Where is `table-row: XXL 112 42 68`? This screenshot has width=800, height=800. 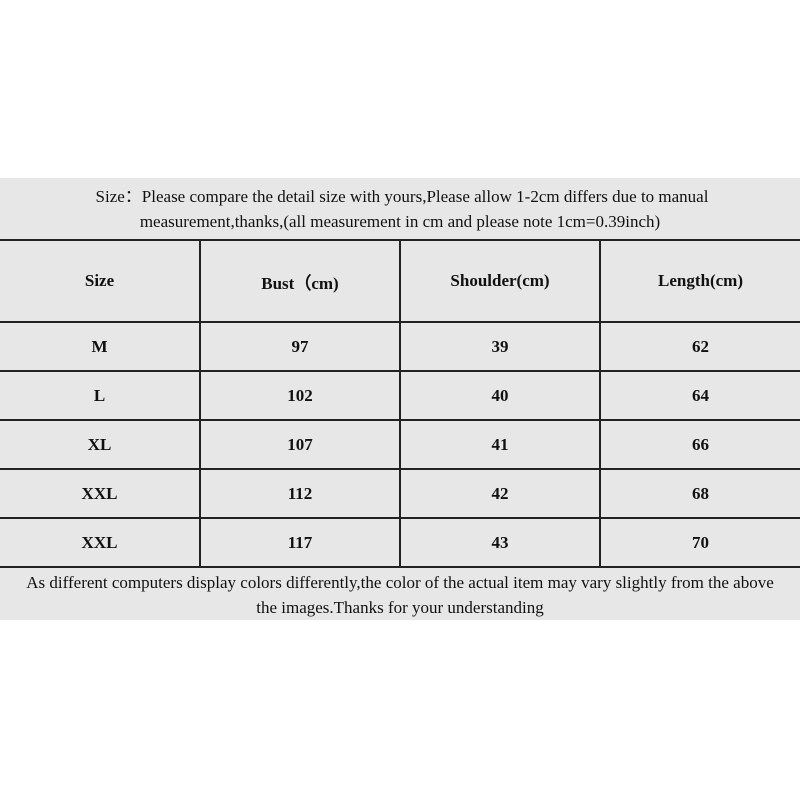
table-row: XXL 112 42 68 is located at coordinates (400, 493).